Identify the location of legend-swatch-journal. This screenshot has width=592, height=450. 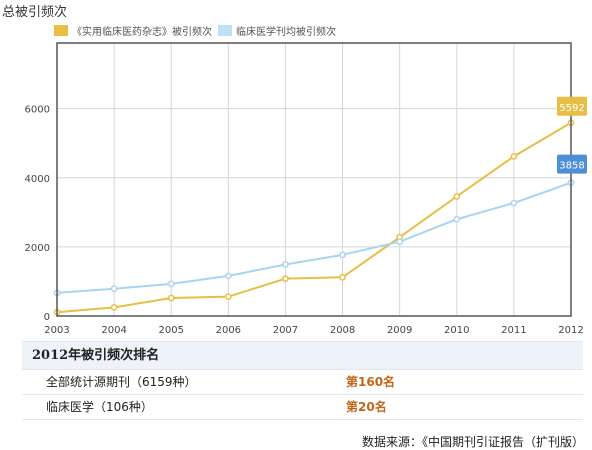
(61, 30).